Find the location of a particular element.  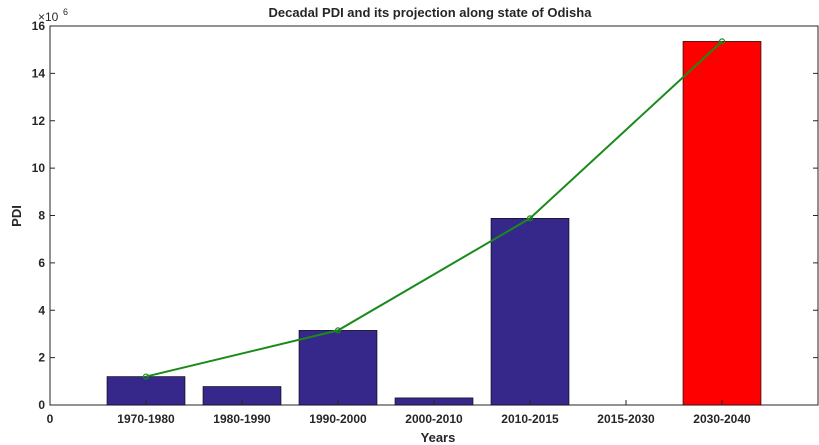

y-tick-label: 14 is located at coordinates (39, 73).